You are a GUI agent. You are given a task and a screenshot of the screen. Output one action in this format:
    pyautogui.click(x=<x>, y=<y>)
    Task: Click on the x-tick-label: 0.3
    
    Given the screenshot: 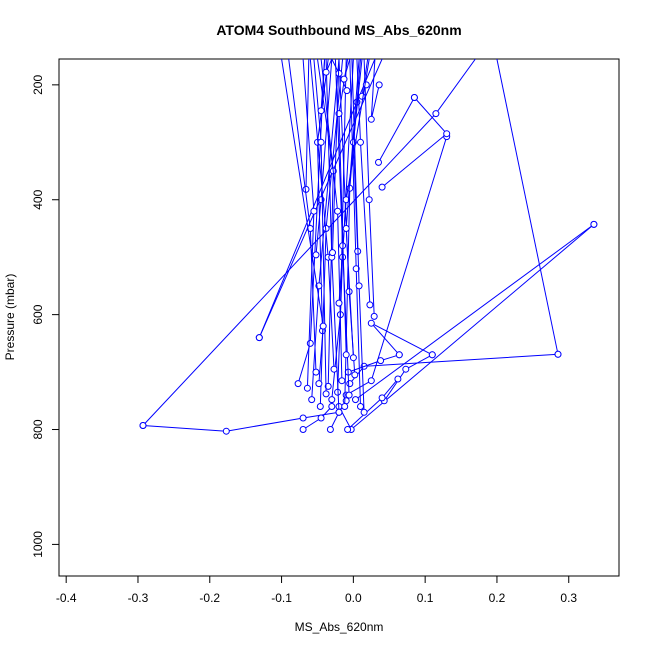 What is the action you would take?
    pyautogui.click(x=568, y=598)
    